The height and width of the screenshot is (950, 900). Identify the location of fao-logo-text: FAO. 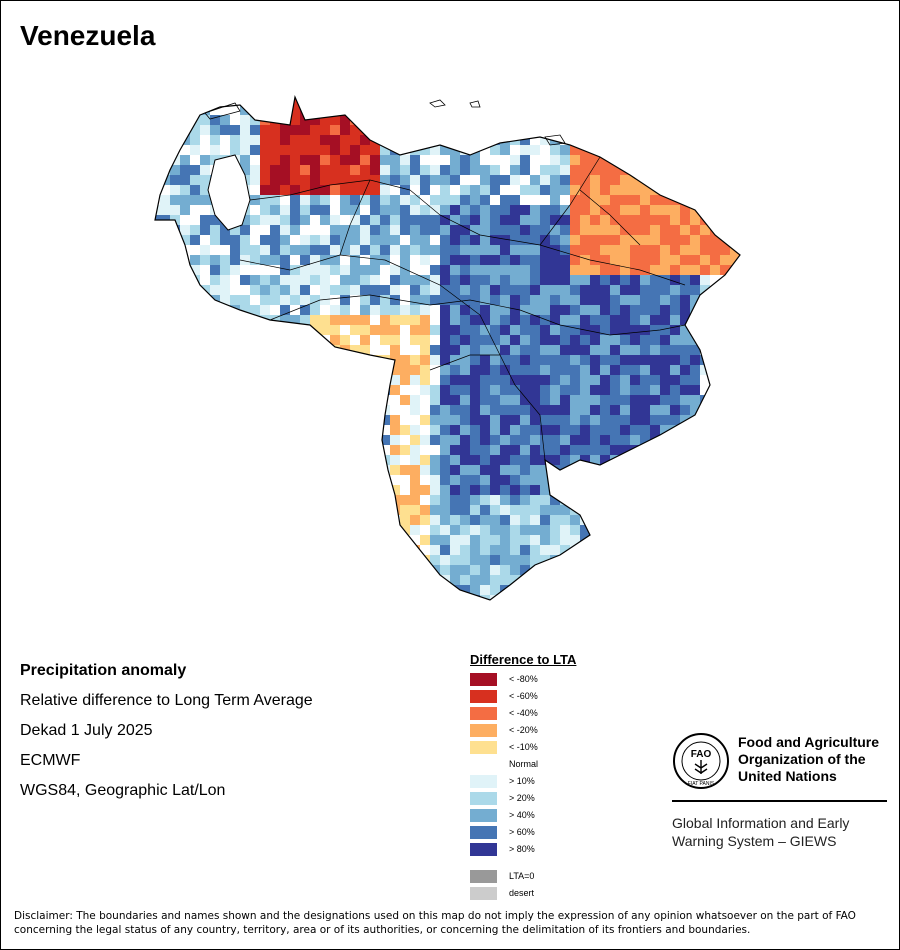
(701, 754).